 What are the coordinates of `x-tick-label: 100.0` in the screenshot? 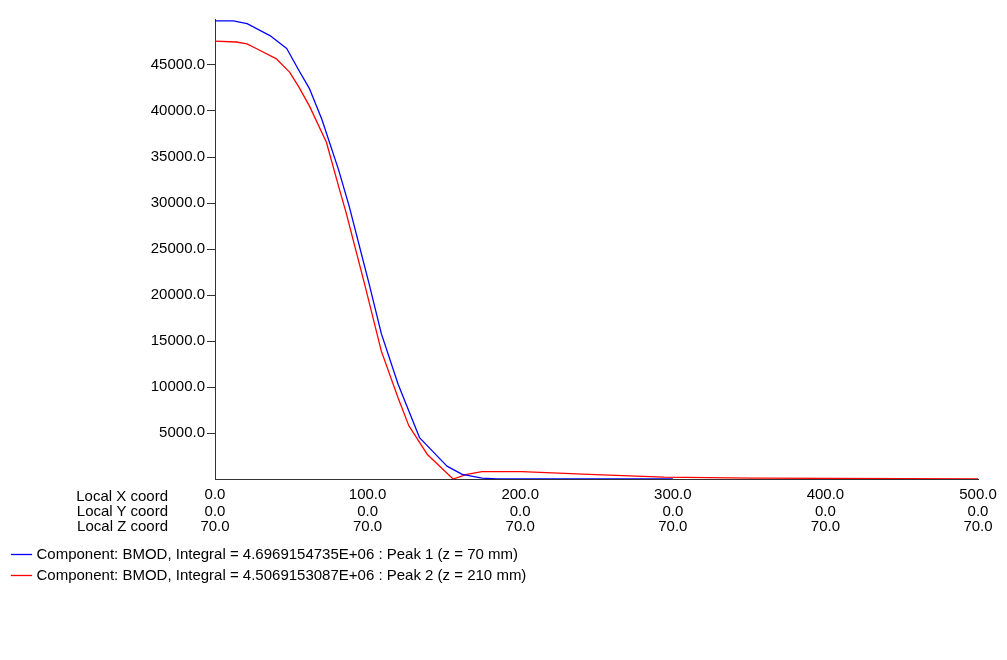 It's located at (367, 494).